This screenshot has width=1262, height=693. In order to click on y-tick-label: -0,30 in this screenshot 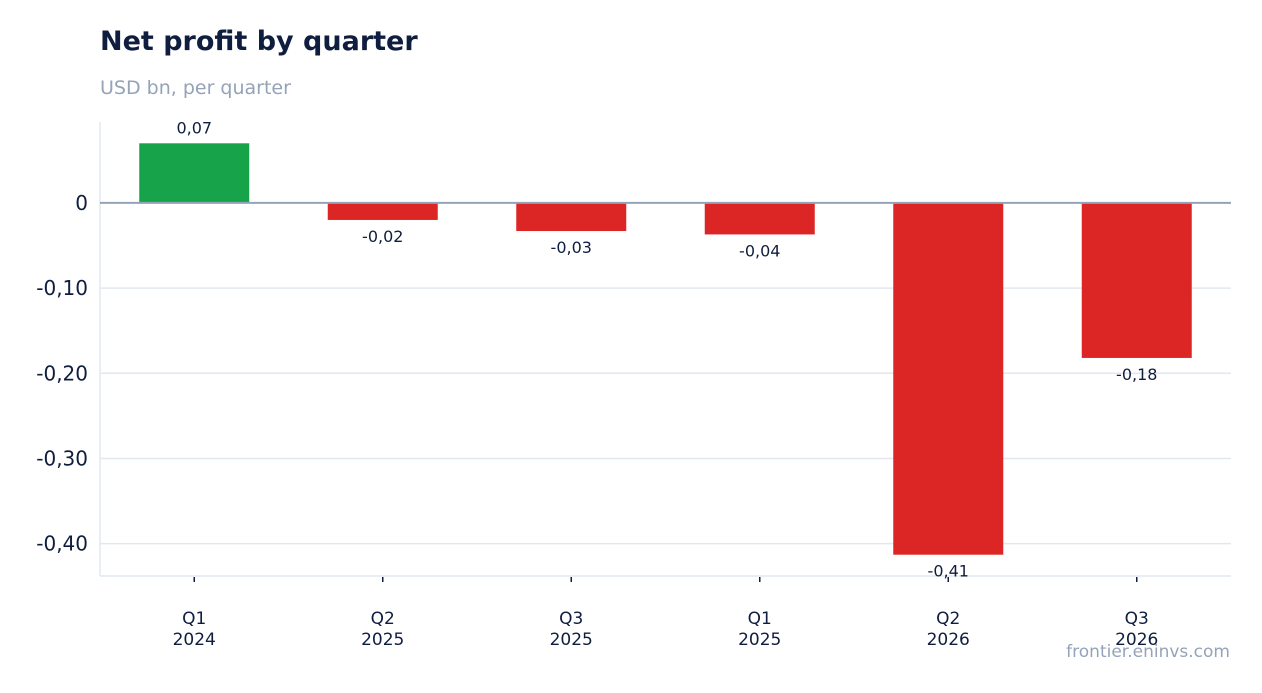, I will do `click(62, 458)`.